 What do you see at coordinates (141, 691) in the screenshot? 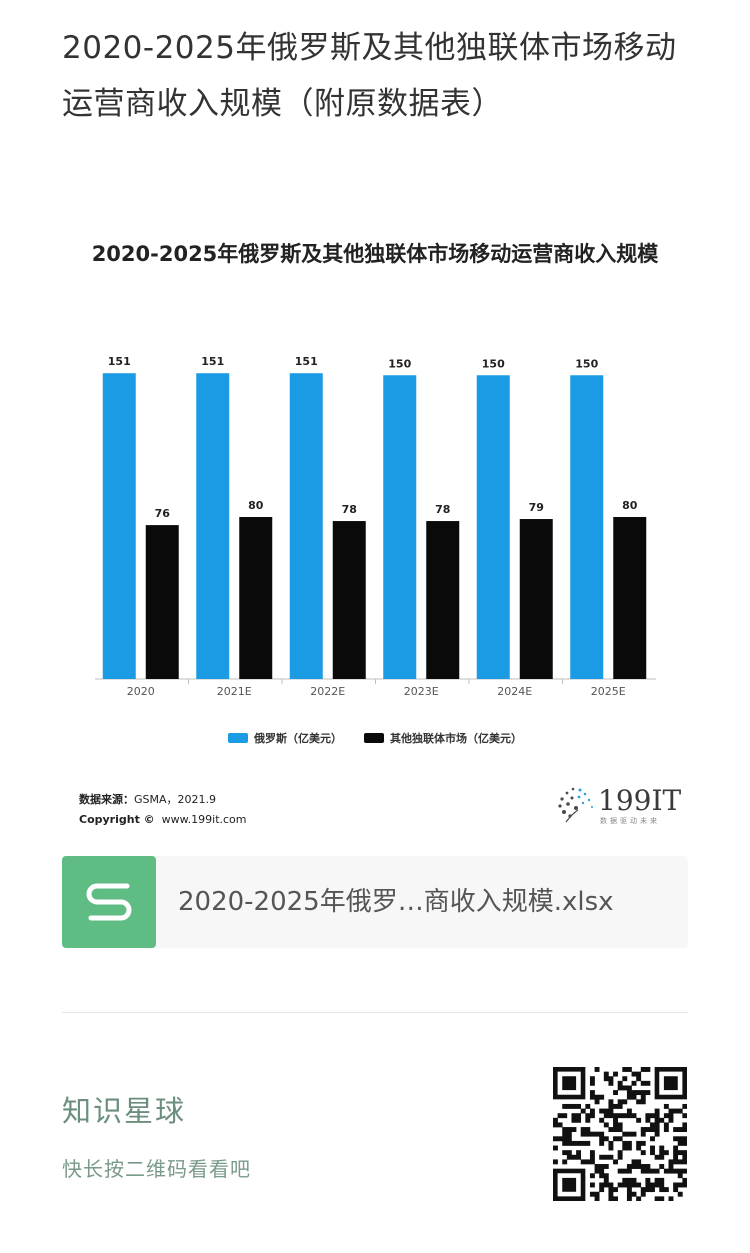
I see `x-tick-label: 2020` at bounding box center [141, 691].